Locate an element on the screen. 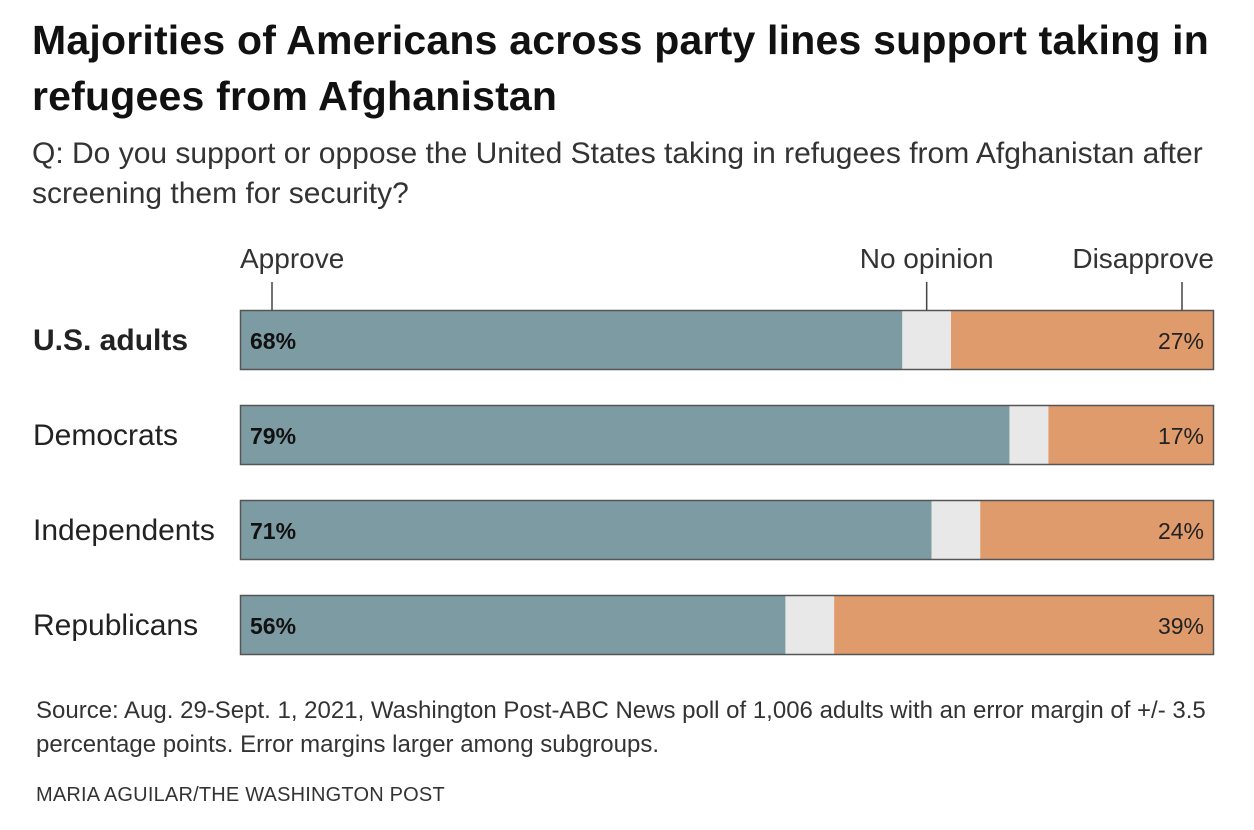  category-label-democrats: Democrats is located at coordinates (105, 435).